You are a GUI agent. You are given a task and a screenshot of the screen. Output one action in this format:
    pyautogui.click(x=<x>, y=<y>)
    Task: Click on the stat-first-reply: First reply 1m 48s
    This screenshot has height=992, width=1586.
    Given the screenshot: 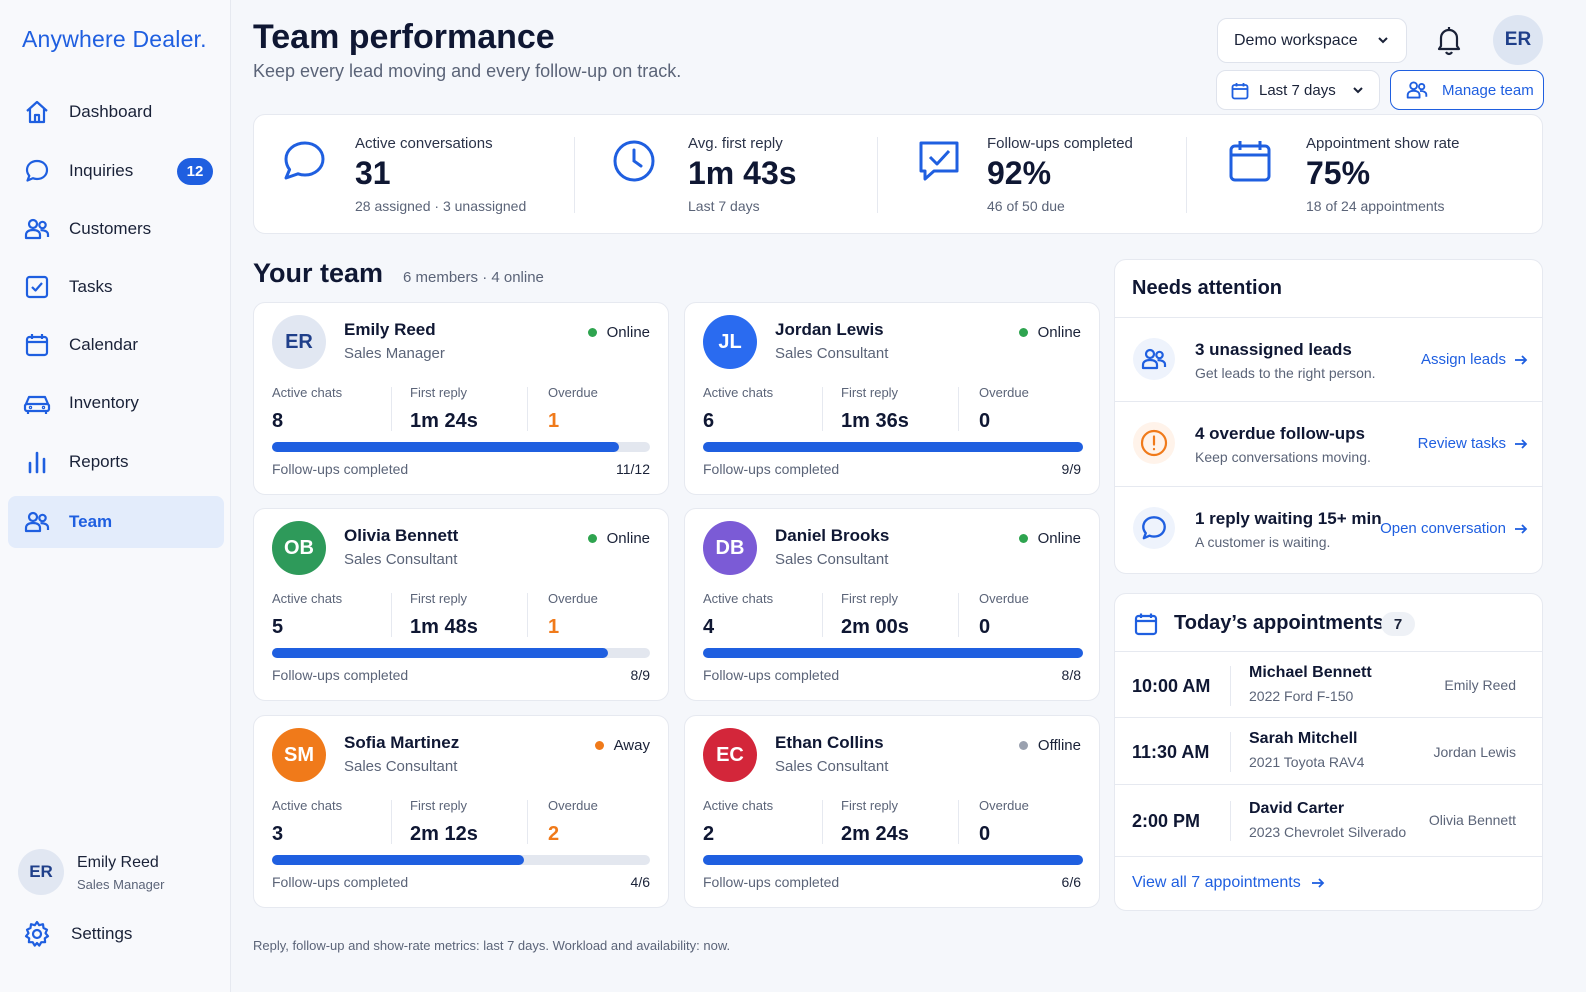 What is the action you would take?
    pyautogui.click(x=444, y=615)
    